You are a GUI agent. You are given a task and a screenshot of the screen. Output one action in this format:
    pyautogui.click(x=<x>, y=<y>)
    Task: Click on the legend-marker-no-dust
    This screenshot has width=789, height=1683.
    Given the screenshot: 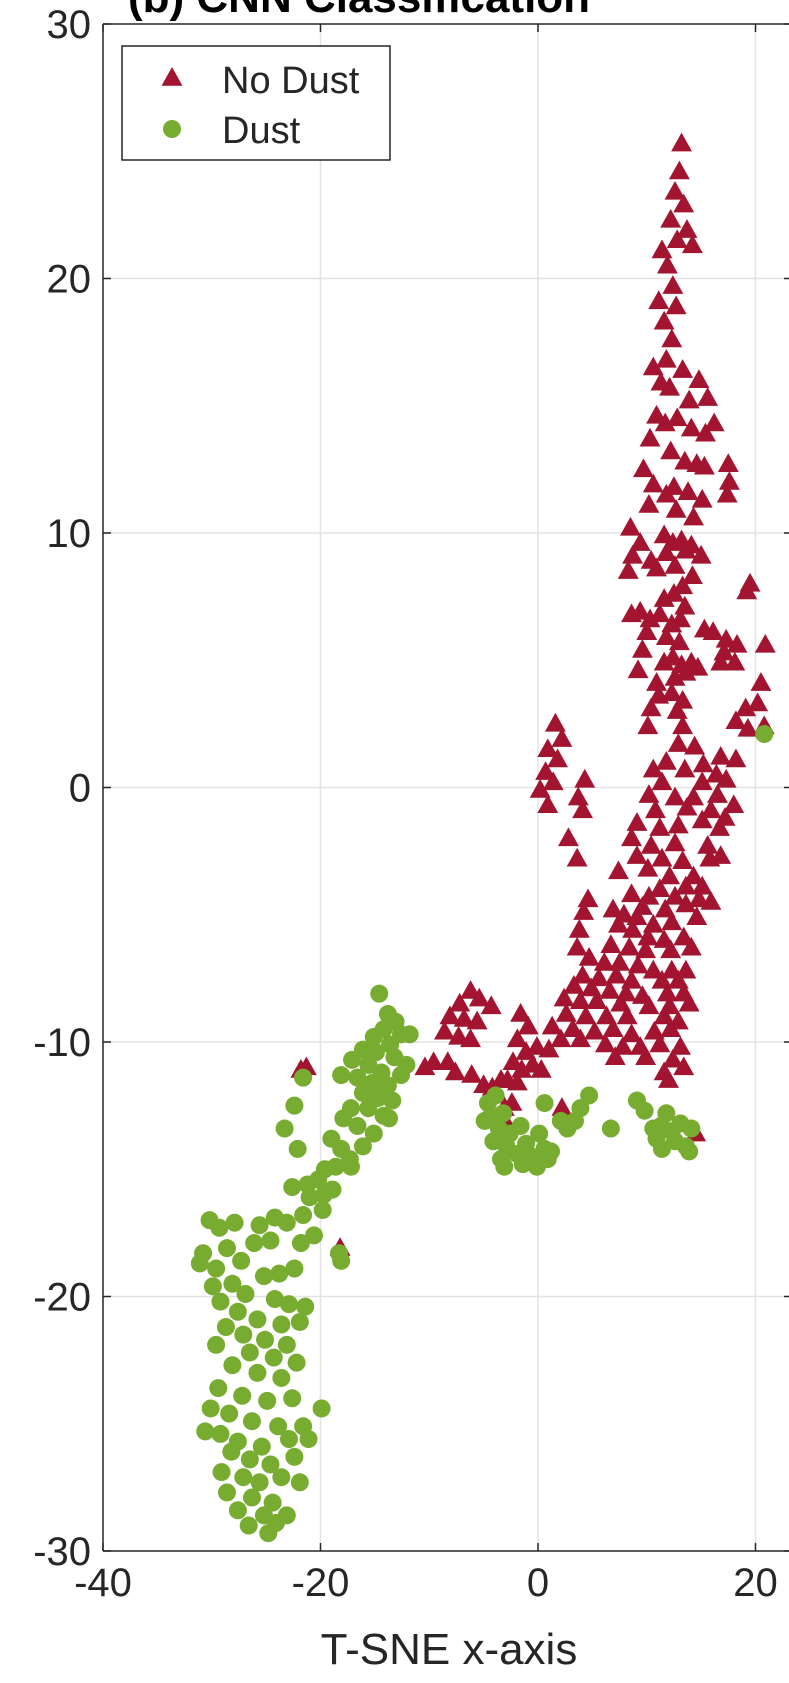 What is the action you would take?
    pyautogui.click(x=172, y=76)
    